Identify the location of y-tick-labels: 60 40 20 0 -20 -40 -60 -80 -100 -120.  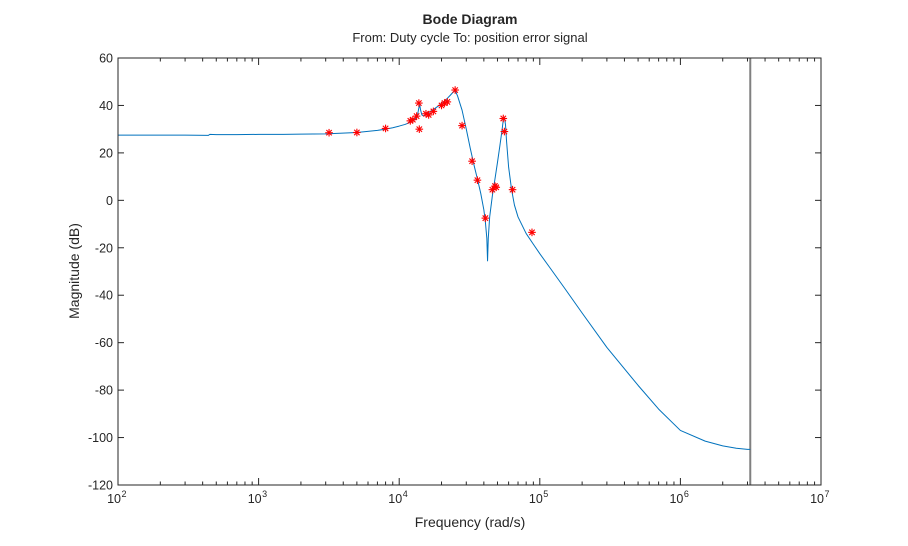
(100, 272).